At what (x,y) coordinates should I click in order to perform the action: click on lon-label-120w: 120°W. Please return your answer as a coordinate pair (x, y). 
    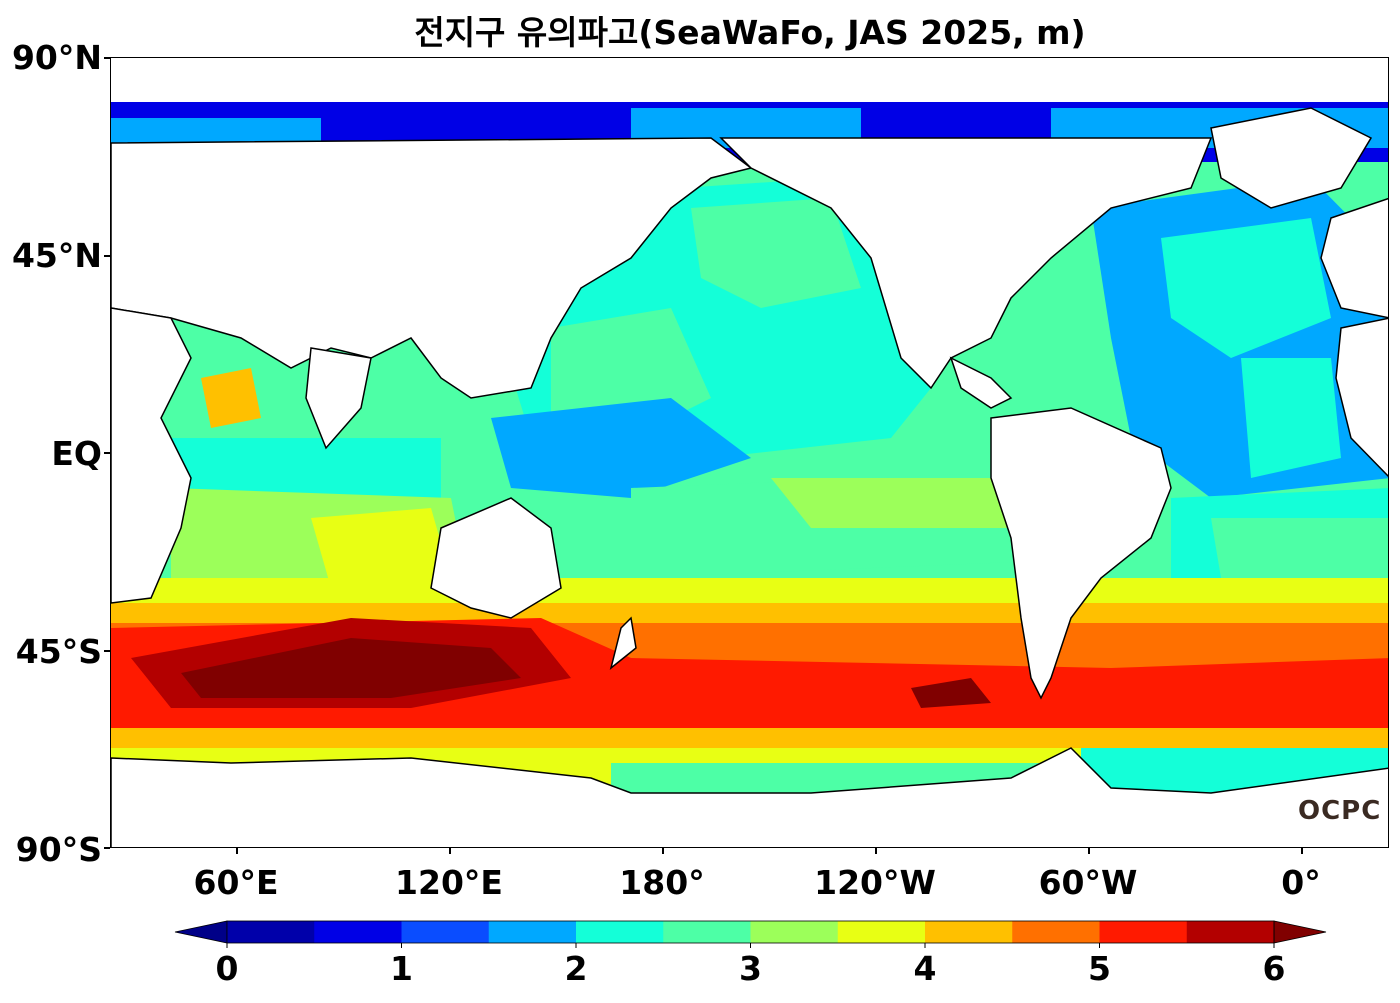
    Looking at the image, I should click on (875, 882).